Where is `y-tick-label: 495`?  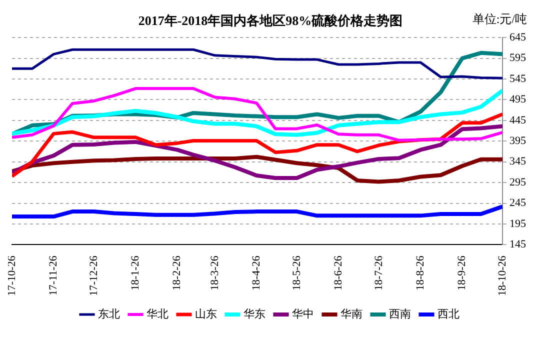 y-tick-label: 495 is located at coordinates (518, 100).